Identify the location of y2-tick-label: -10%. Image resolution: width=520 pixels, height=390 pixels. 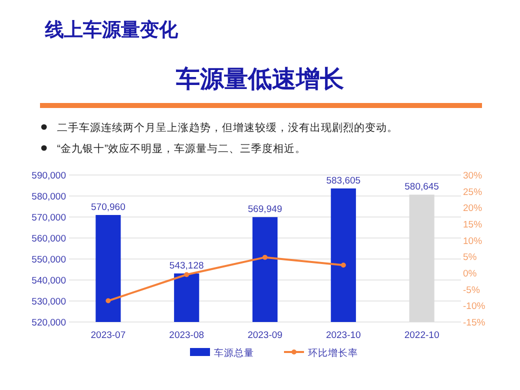
(474, 306).